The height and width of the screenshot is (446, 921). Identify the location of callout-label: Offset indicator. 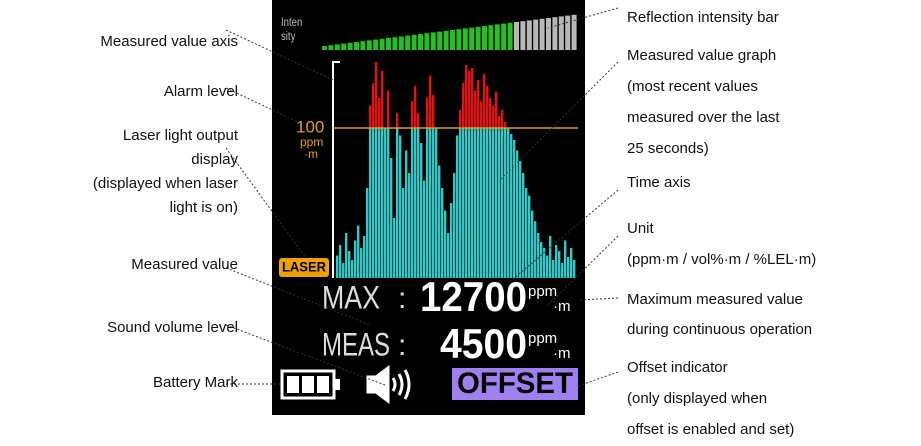
(677, 367).